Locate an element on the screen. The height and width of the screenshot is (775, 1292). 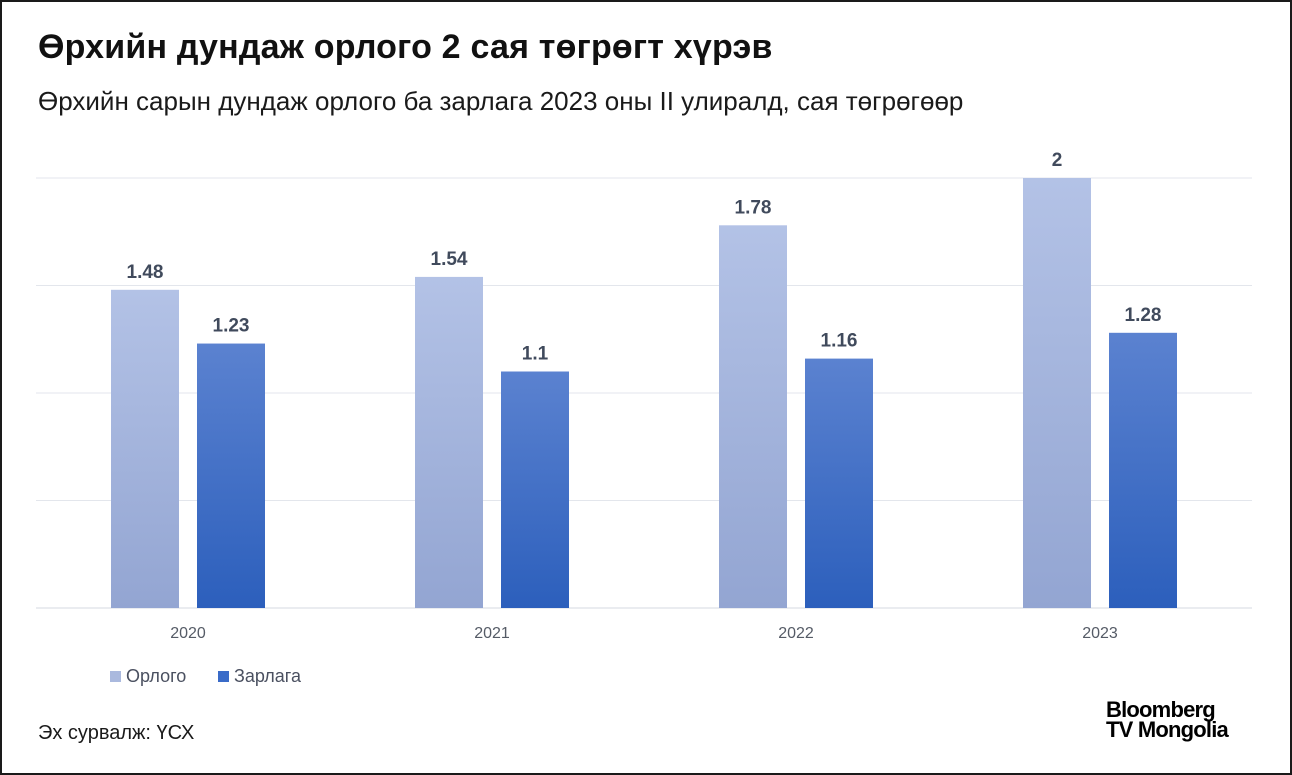
legend-label-income: Орлого is located at coordinates (156, 676).